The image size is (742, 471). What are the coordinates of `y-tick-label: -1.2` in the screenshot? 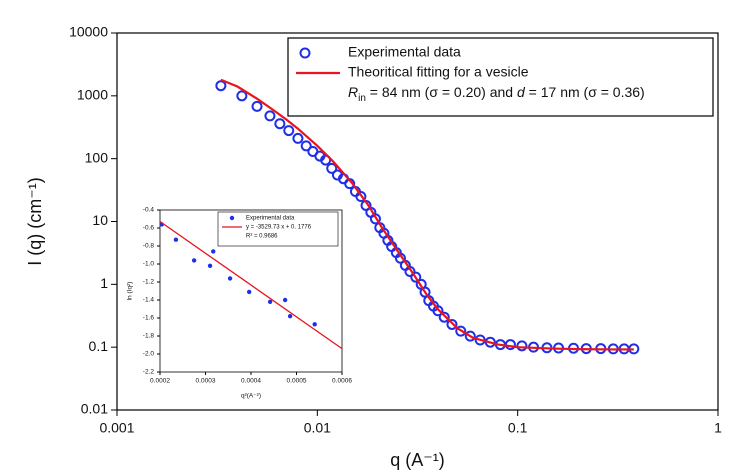 It's located at (149, 282).